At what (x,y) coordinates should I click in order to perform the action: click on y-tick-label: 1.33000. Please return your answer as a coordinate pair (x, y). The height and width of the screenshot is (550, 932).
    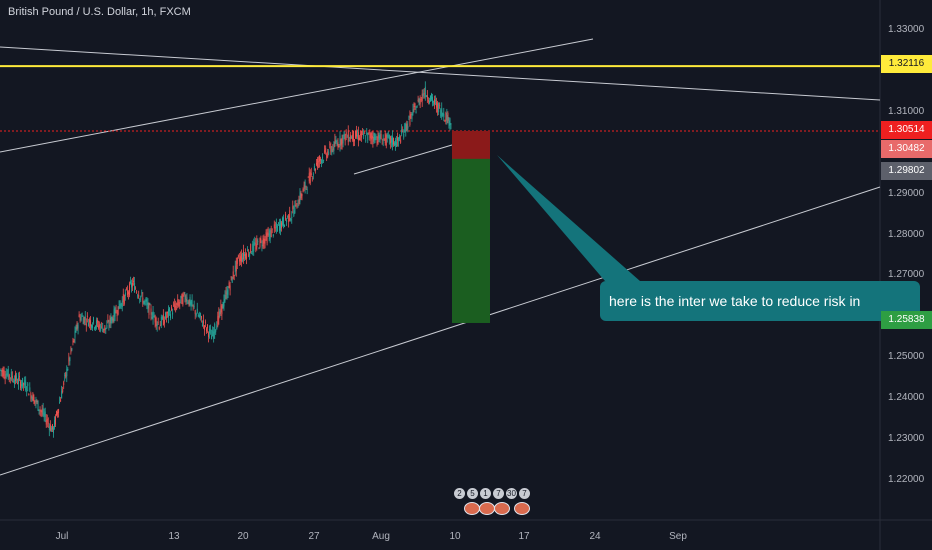
    Looking at the image, I should click on (906, 29).